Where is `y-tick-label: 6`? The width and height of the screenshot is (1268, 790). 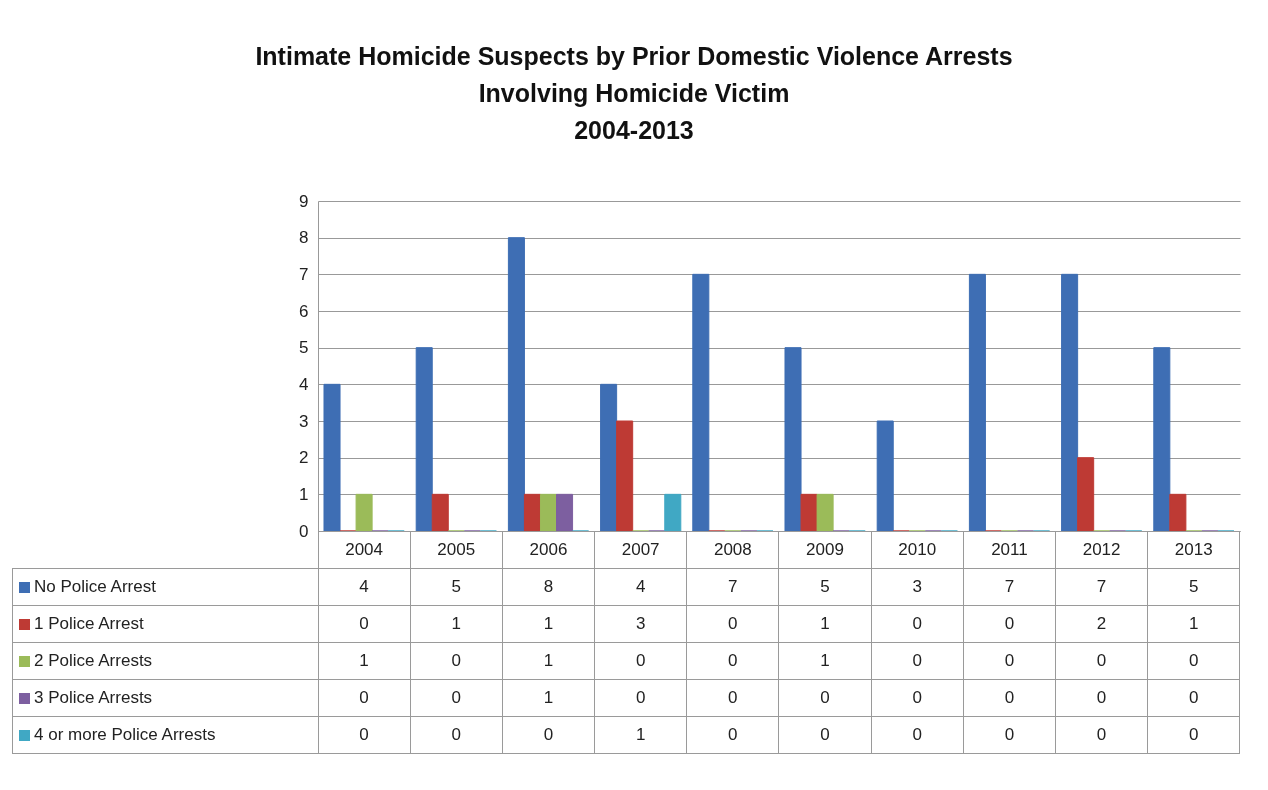
y-tick-label: 6 is located at coordinates (304, 311).